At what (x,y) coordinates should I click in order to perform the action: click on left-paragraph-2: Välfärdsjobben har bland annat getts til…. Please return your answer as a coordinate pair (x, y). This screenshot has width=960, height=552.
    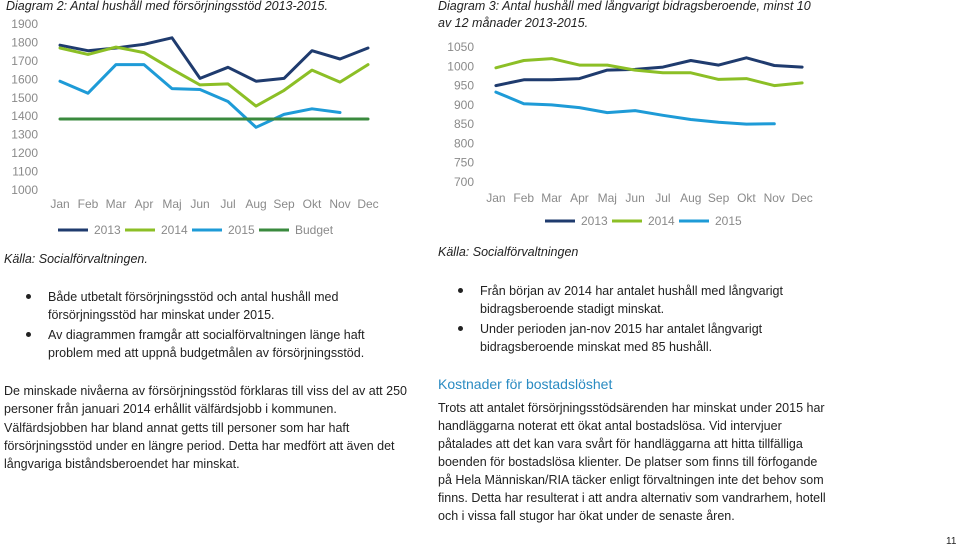
    Looking at the image, I should click on (199, 446).